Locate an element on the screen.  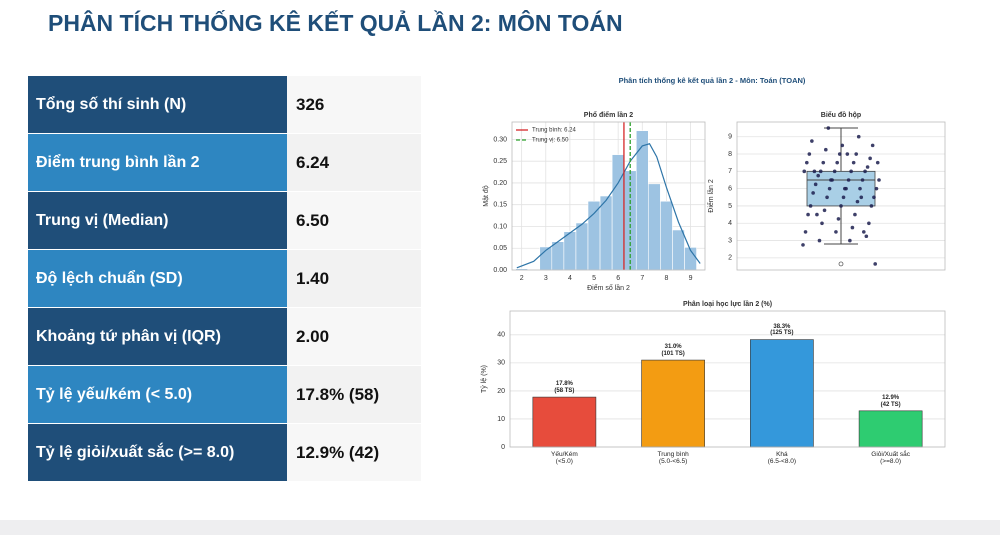
row-label: Tổng số thí sinh (N) is located at coordinates (157, 105).